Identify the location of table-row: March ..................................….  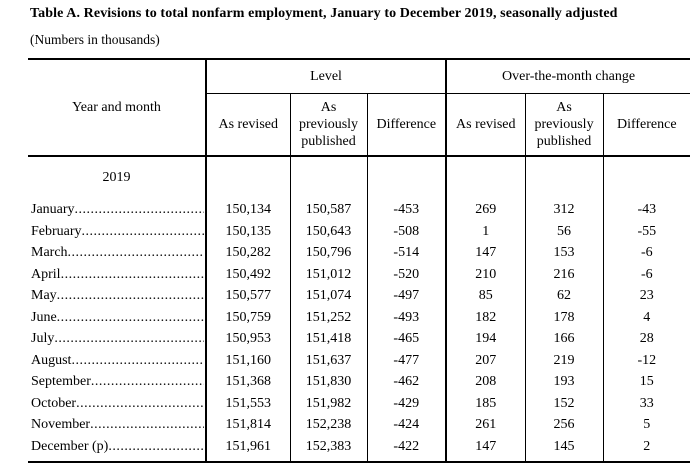
(359, 253).